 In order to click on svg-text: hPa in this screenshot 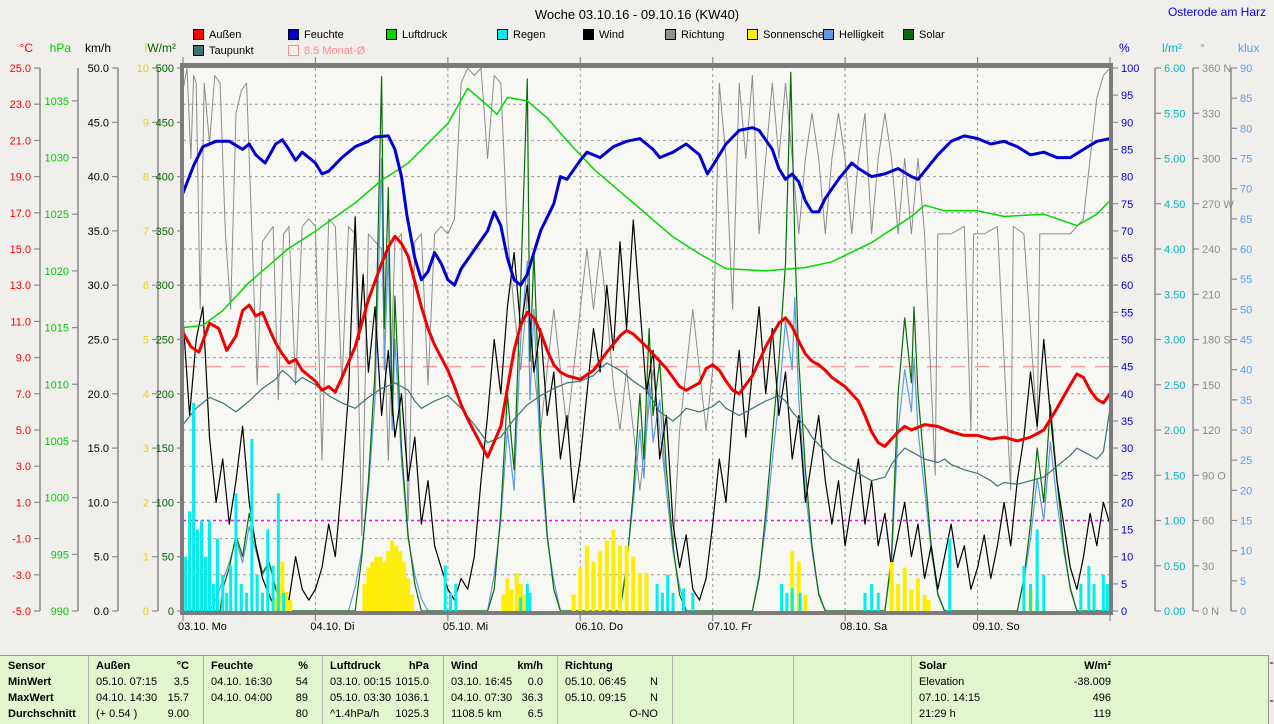, I will do `click(61, 48)`.